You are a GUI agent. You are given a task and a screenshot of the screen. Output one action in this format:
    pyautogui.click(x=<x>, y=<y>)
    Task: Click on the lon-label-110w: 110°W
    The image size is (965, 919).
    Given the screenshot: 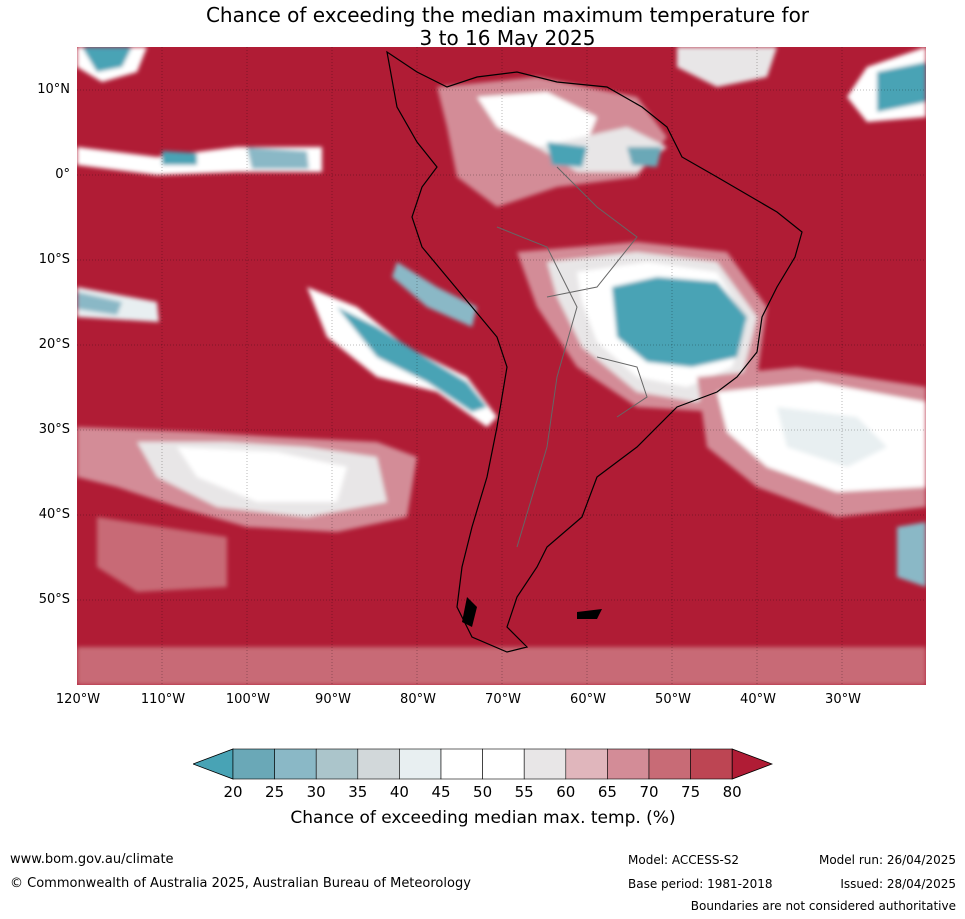 What is the action you would take?
    pyautogui.click(x=163, y=699)
    